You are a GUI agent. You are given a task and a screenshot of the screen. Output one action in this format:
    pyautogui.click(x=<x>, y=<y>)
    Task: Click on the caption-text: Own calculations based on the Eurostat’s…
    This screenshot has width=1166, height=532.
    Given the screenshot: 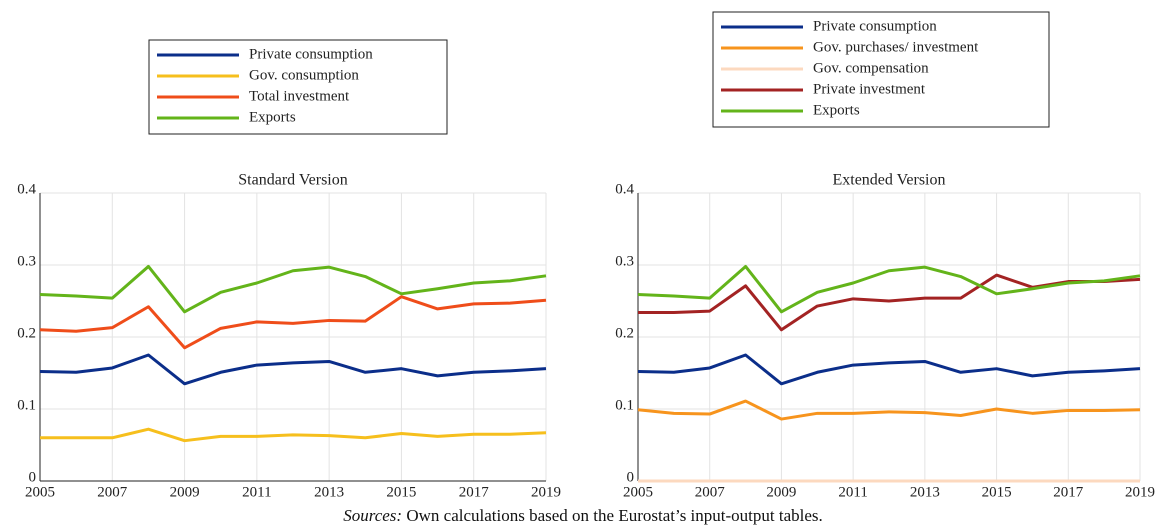 What is the action you would take?
    pyautogui.click(x=614, y=515)
    